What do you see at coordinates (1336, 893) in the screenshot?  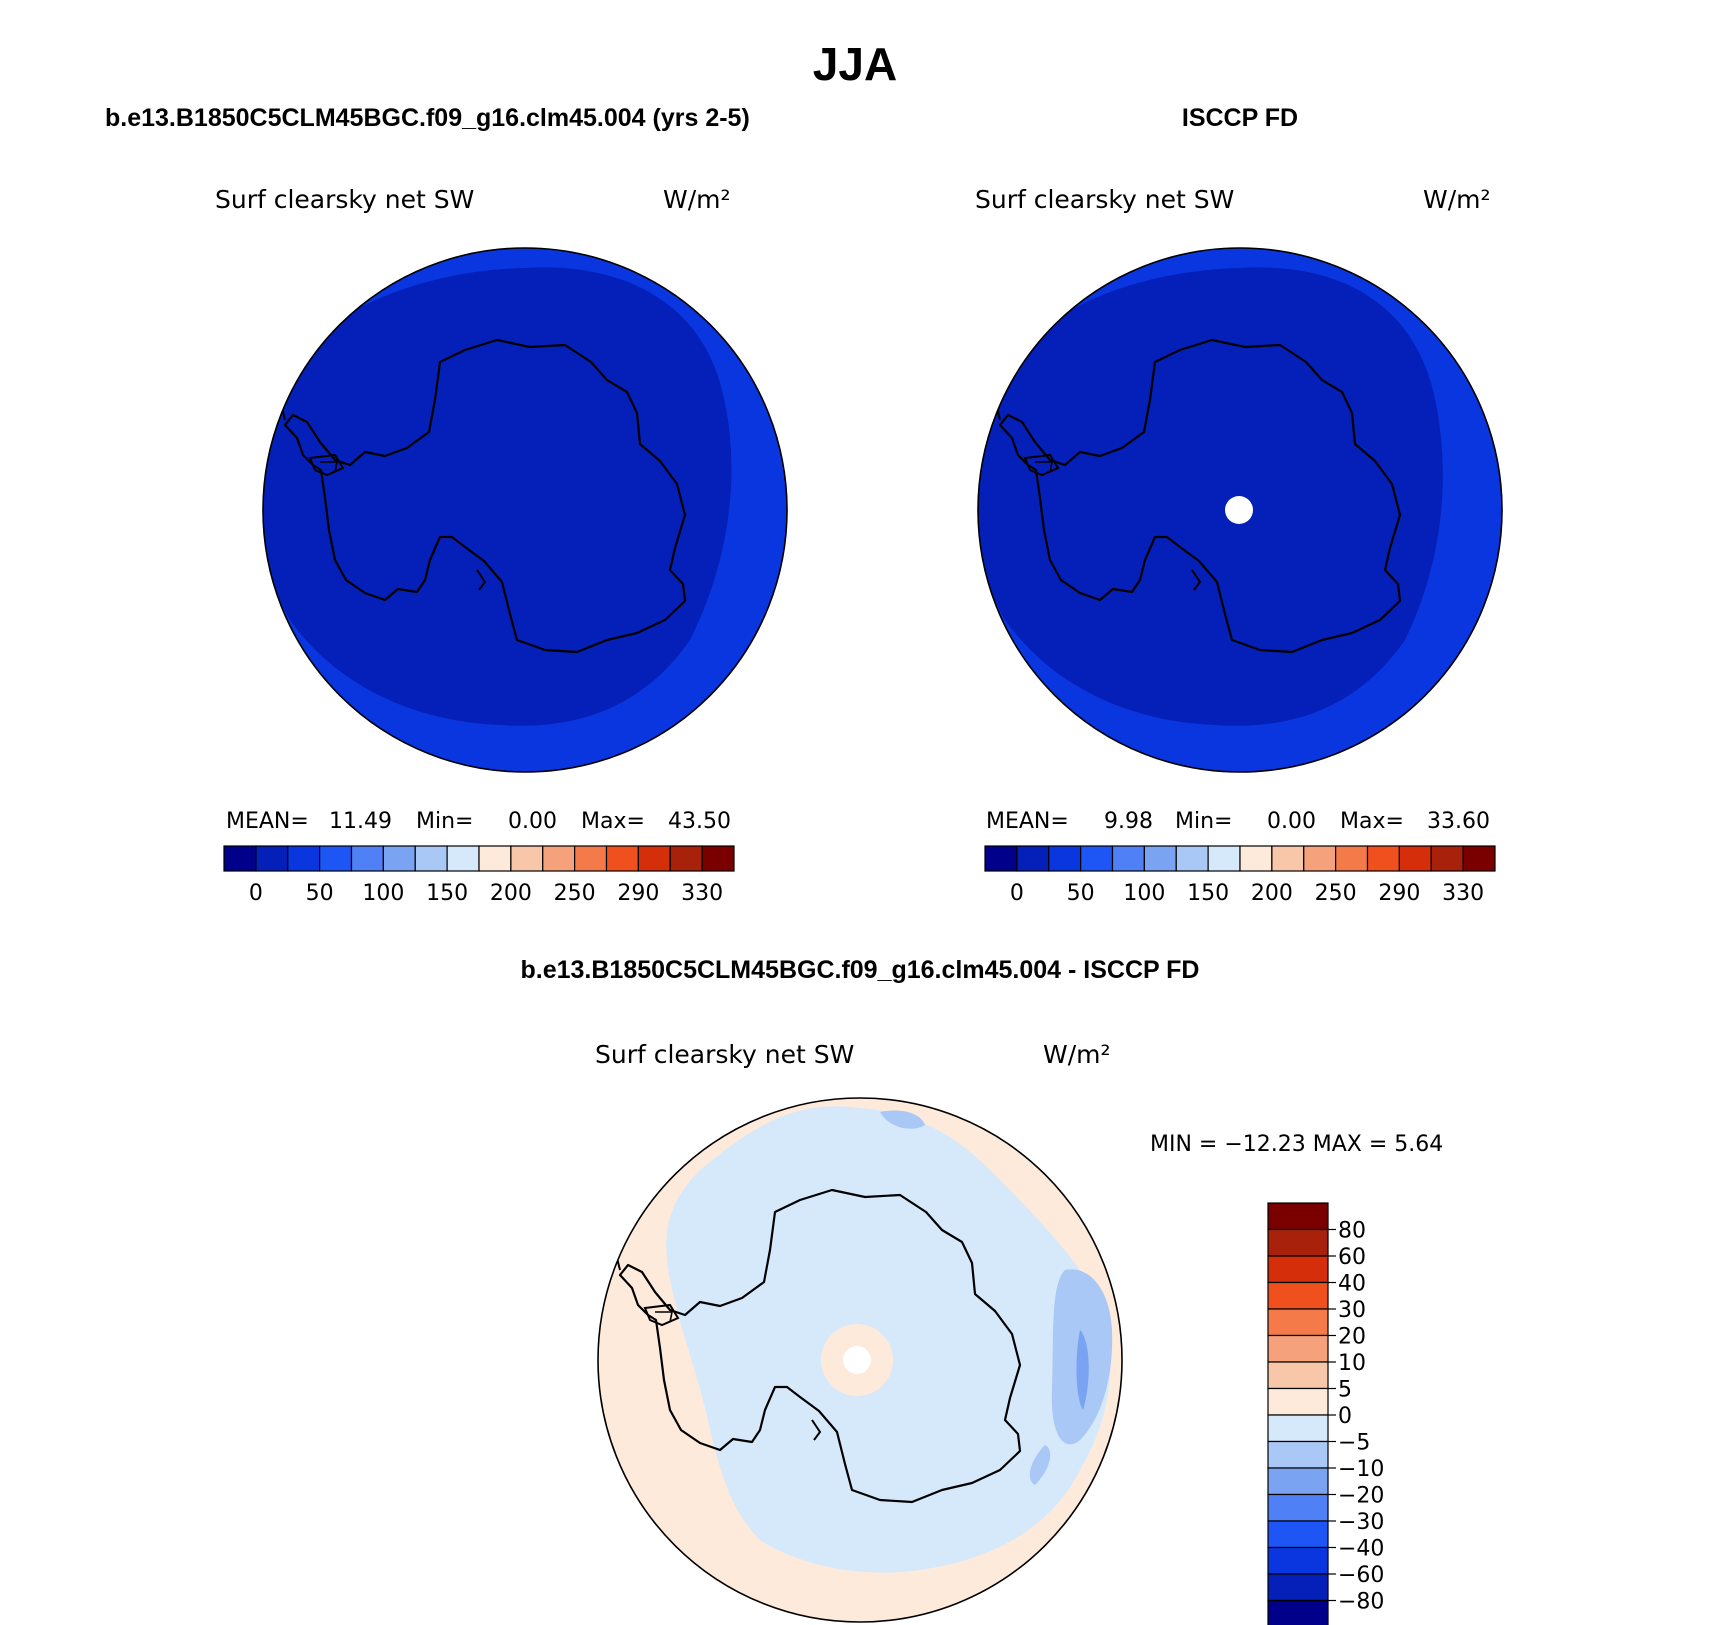 I see `colorbar-tick-label: 250` at bounding box center [1336, 893].